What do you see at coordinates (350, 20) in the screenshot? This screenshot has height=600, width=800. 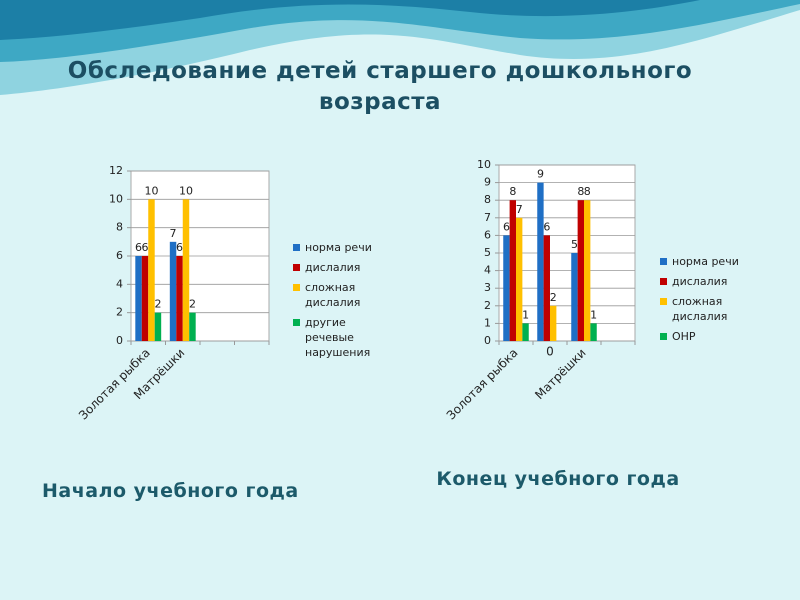 I see `wave` at bounding box center [350, 20].